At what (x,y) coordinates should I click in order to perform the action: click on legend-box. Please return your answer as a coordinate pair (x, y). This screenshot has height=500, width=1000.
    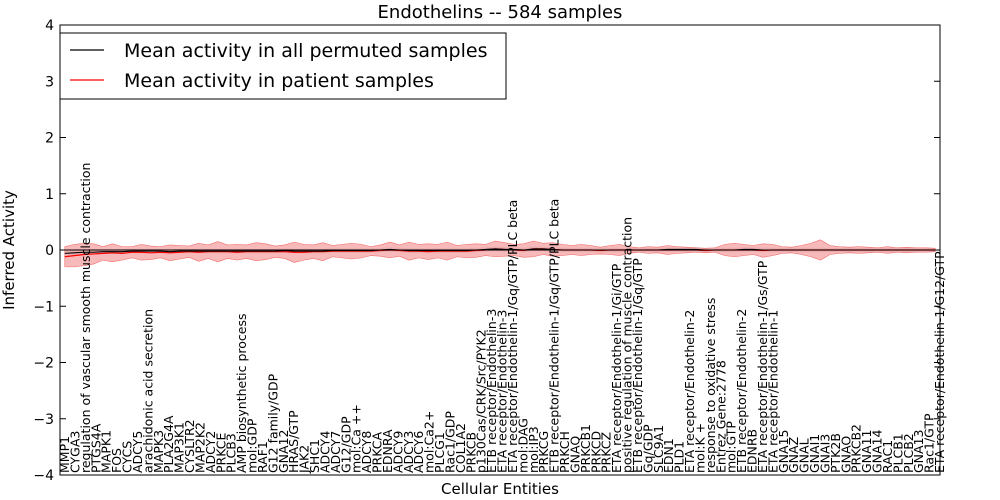
    Looking at the image, I should click on (283, 66).